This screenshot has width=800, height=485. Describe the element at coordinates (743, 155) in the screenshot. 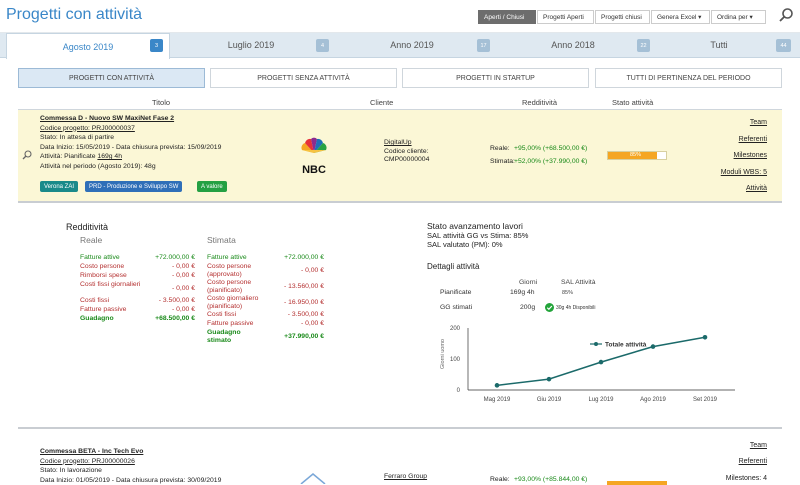

I see `milestones-link: Milestones` at that location.